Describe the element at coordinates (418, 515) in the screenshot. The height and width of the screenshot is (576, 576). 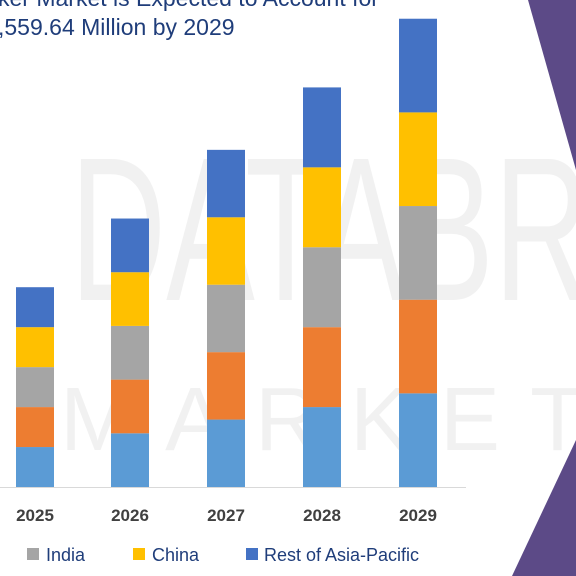
I see `x-tick-label-2029: 2029` at that location.